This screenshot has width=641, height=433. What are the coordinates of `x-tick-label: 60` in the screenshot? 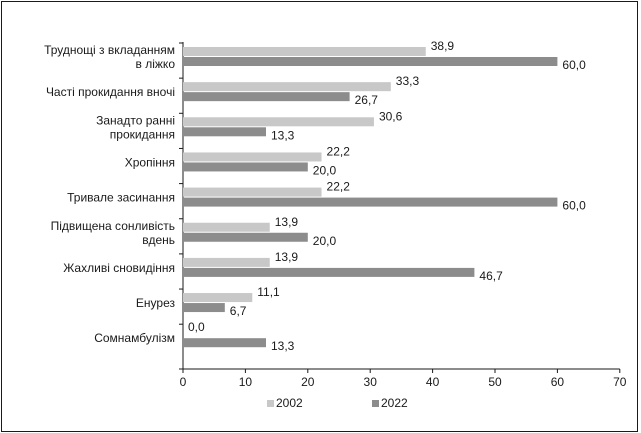 It's located at (558, 382).